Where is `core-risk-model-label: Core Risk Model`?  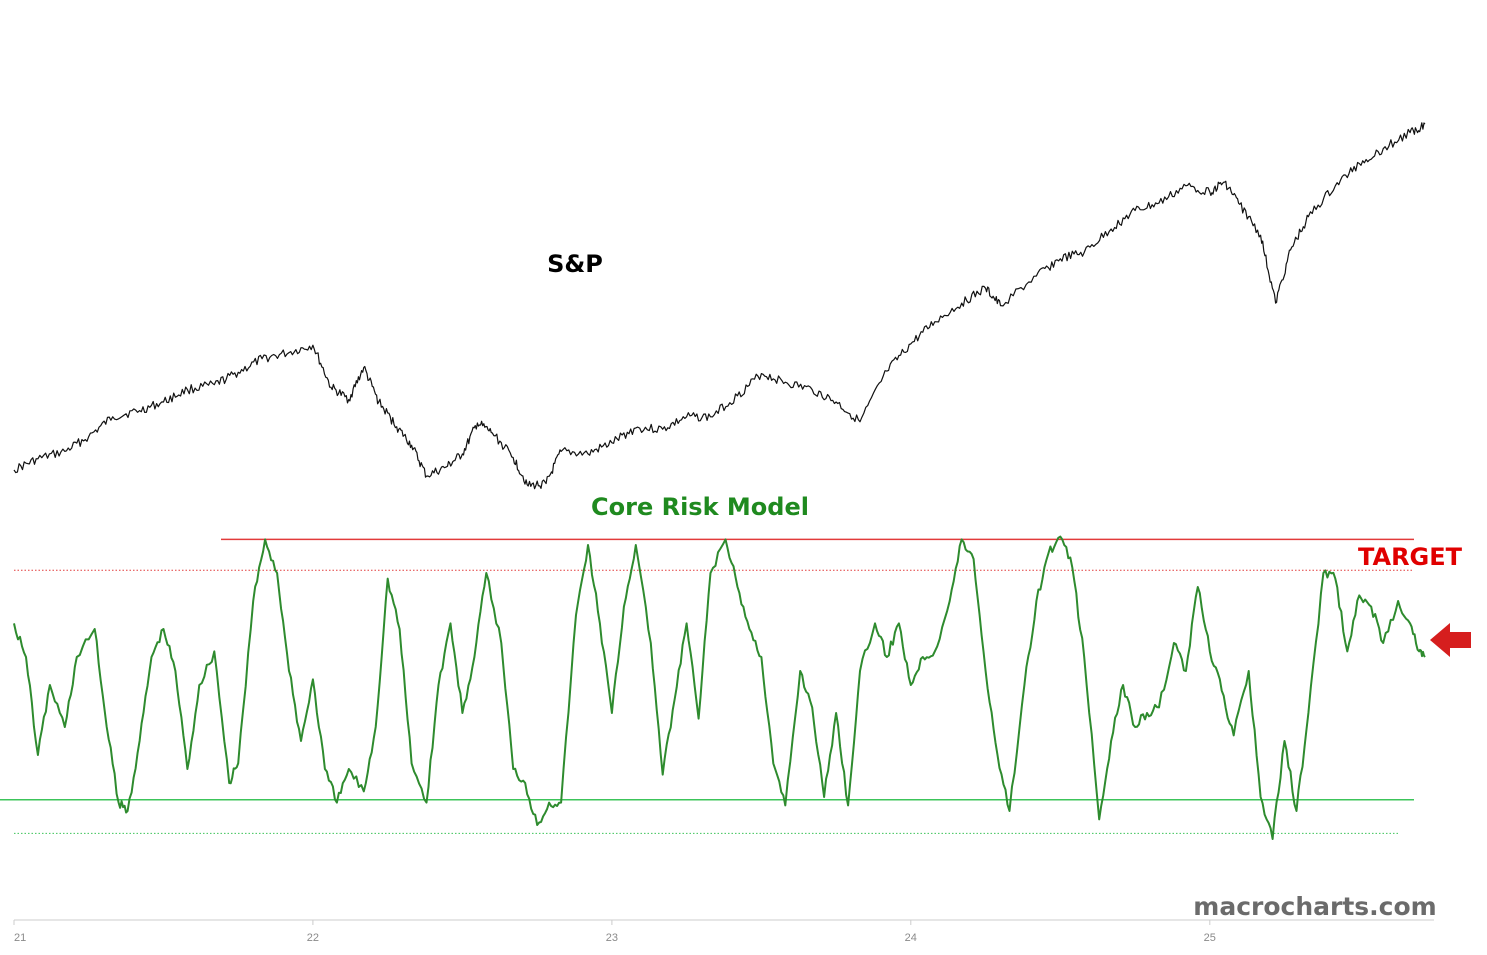 core-risk-model-label: Core Risk Model is located at coordinates (700, 507).